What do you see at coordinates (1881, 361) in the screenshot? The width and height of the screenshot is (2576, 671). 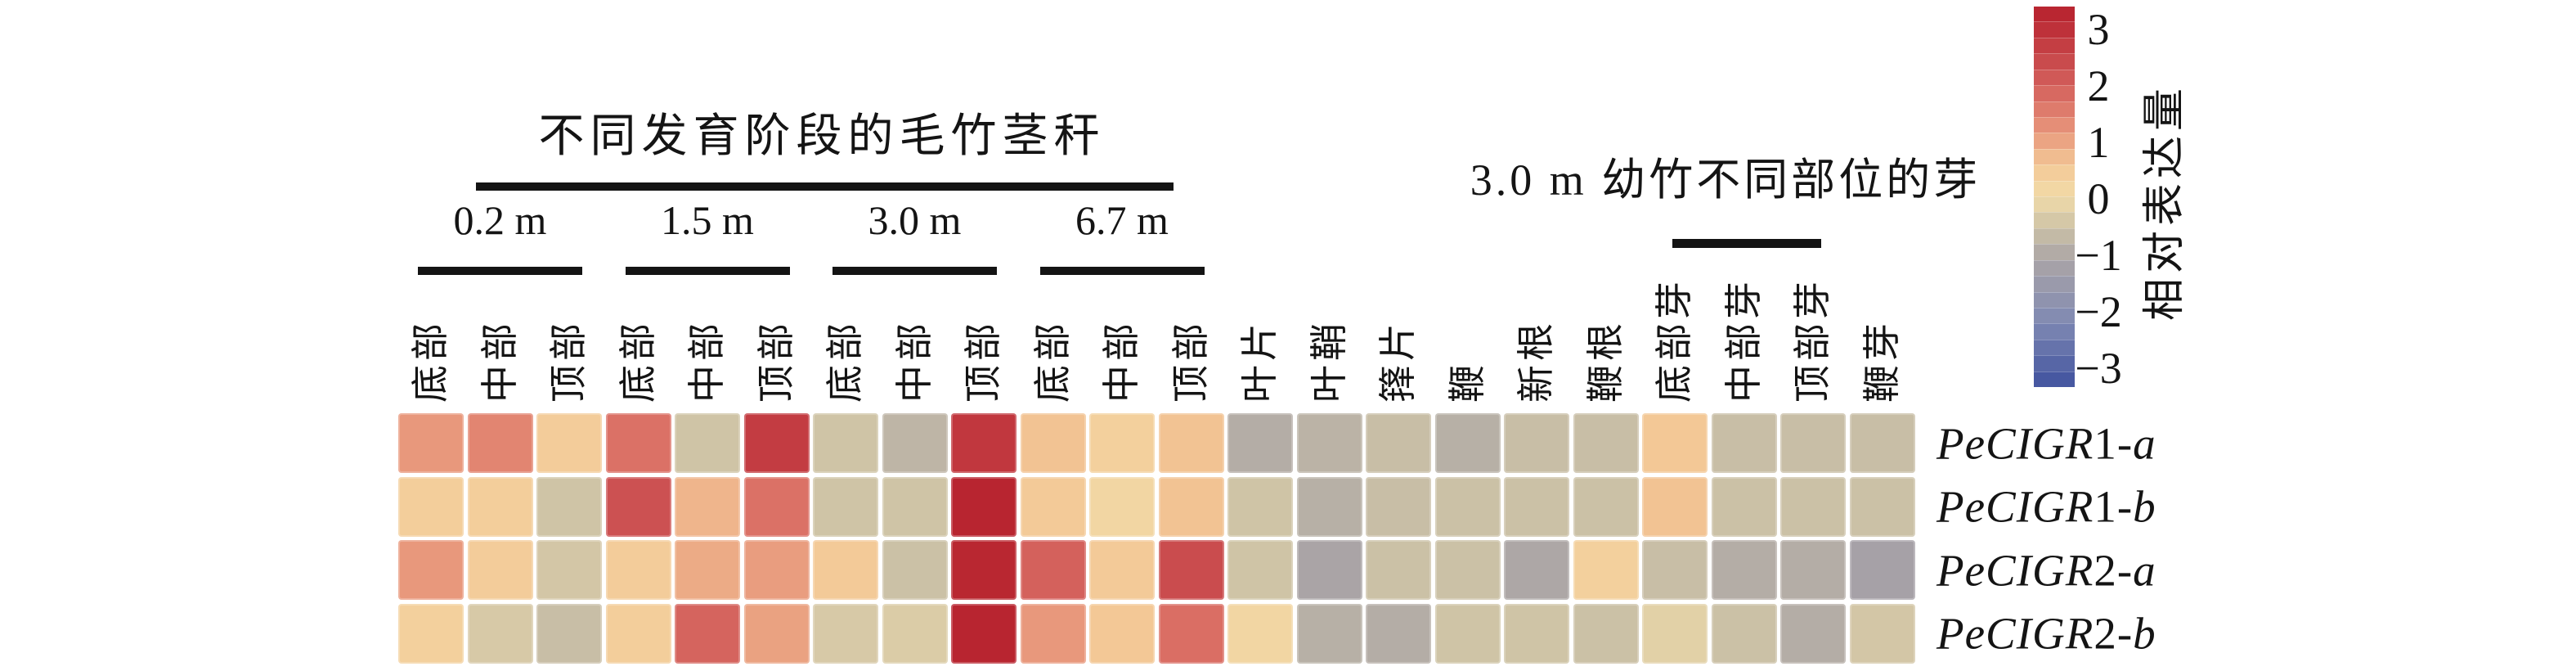 I see `column-label: 鞭芽` at bounding box center [1881, 361].